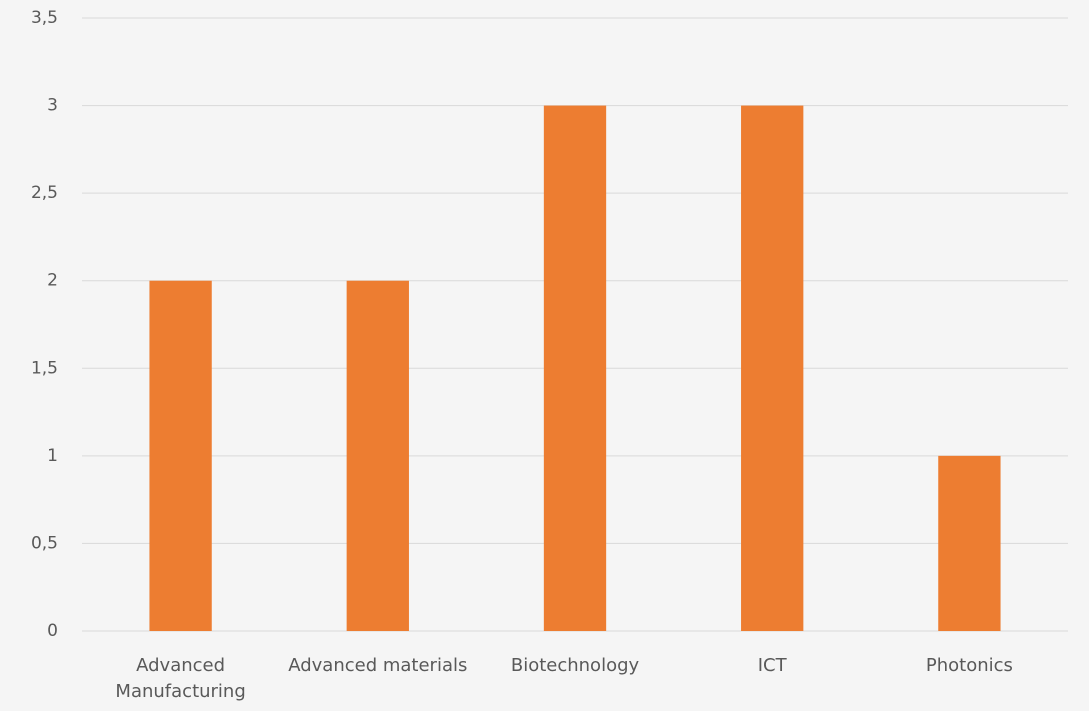 The width and height of the screenshot is (1089, 711). I want to click on x-tick-label: Biotechnology, so click(575, 665).